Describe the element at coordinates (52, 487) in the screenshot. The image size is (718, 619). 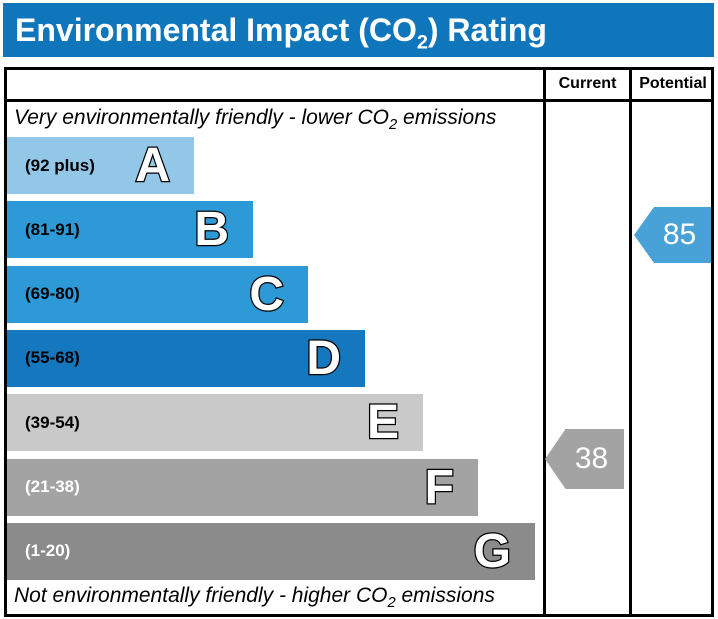
I see `band-range-label: (21-38)` at that location.